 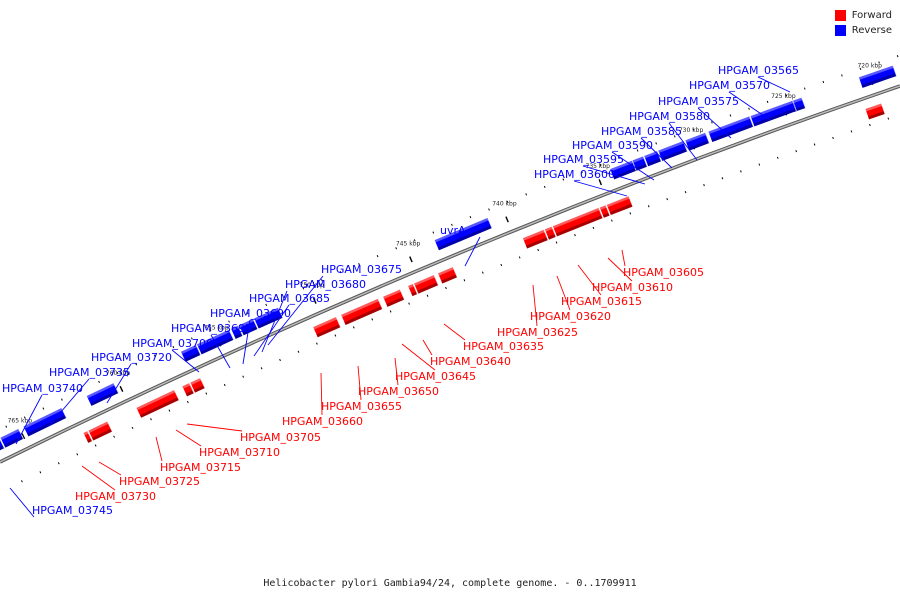 What do you see at coordinates (89, 372) in the screenshot?
I see `reverse-gene-label: HPGAM_03735` at bounding box center [89, 372].